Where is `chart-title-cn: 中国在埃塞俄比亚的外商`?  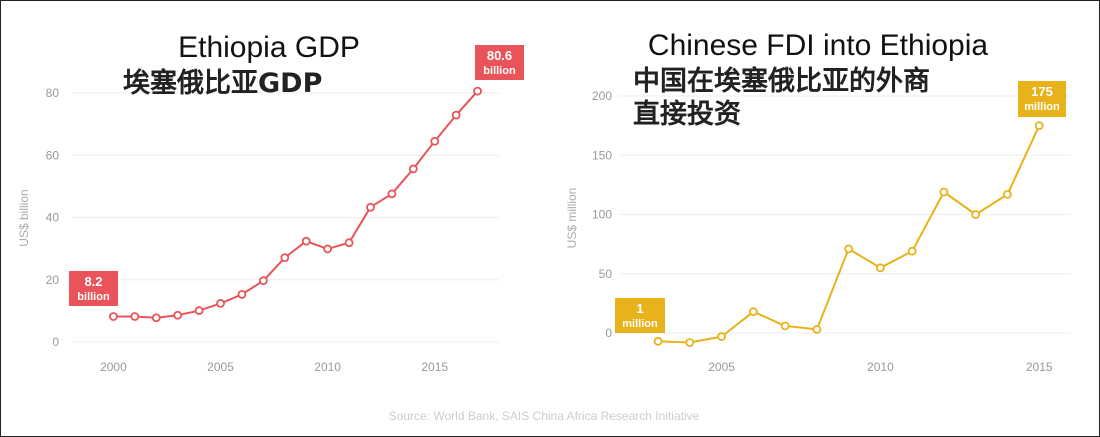
chart-title-cn: 中国在埃塞俄比亚的外商 is located at coordinates (781, 81).